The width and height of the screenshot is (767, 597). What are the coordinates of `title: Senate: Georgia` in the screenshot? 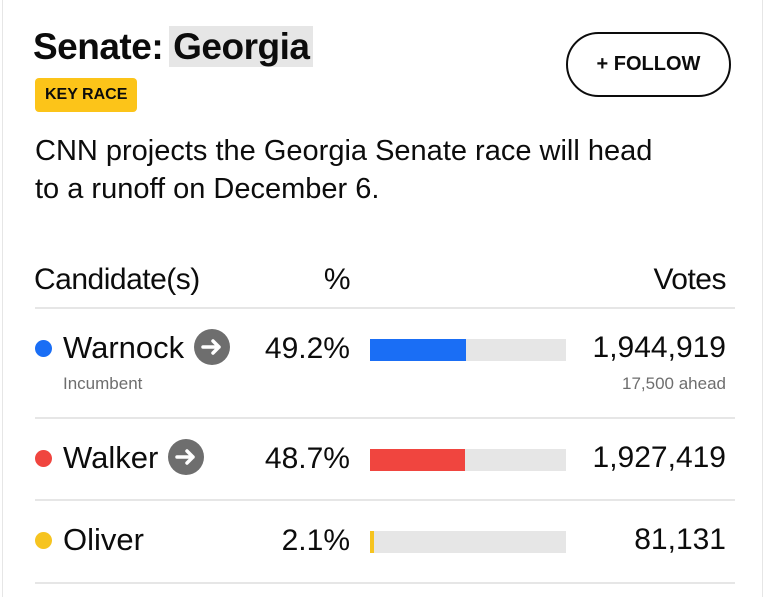 It's located at (173, 47).